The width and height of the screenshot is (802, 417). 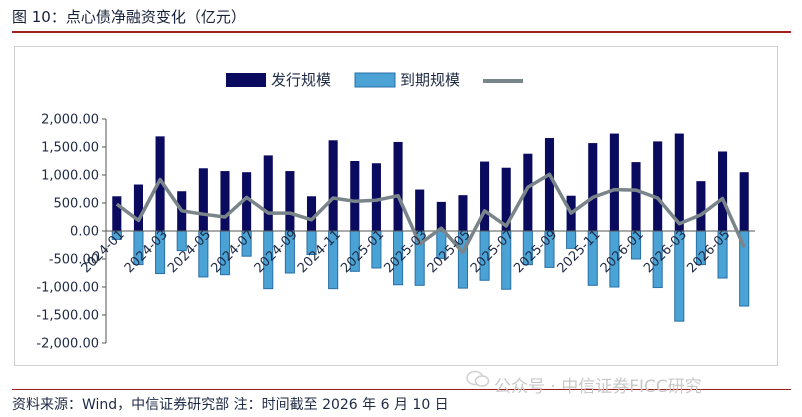 What do you see at coordinates (246, 80) in the screenshot?
I see `legend-swatch-issue` at bounding box center [246, 80].